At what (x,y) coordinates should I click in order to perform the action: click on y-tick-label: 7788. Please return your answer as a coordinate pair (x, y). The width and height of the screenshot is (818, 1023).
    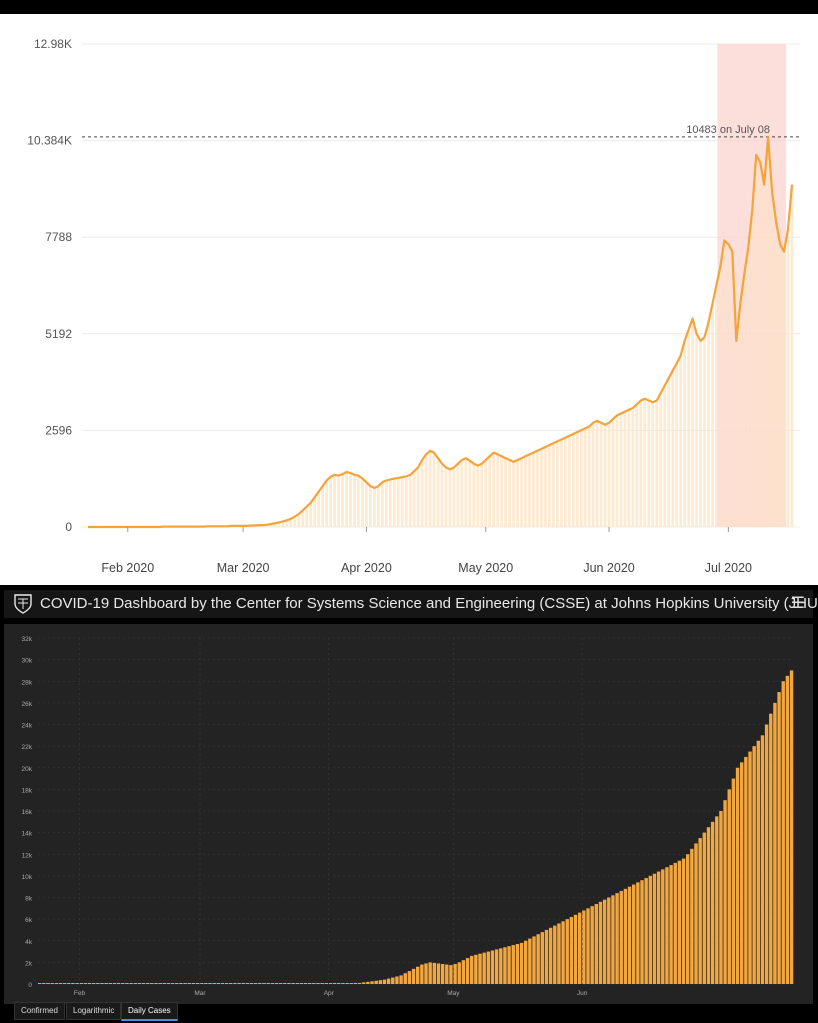
    Looking at the image, I should click on (58, 237).